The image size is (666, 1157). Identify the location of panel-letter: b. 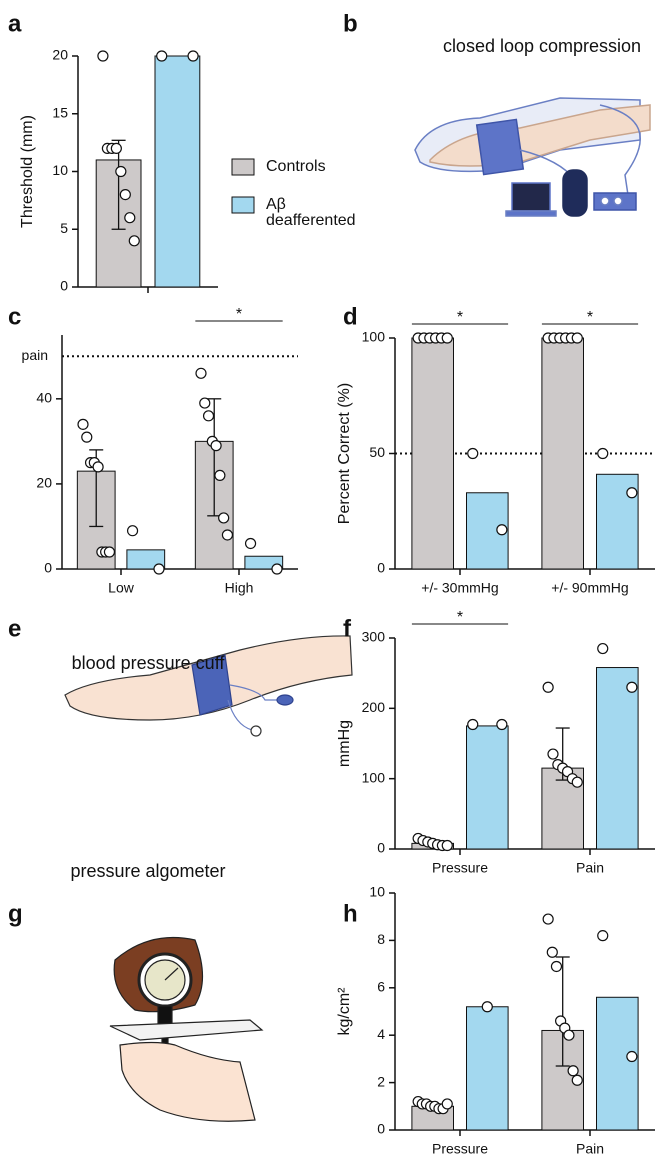
(350, 23).